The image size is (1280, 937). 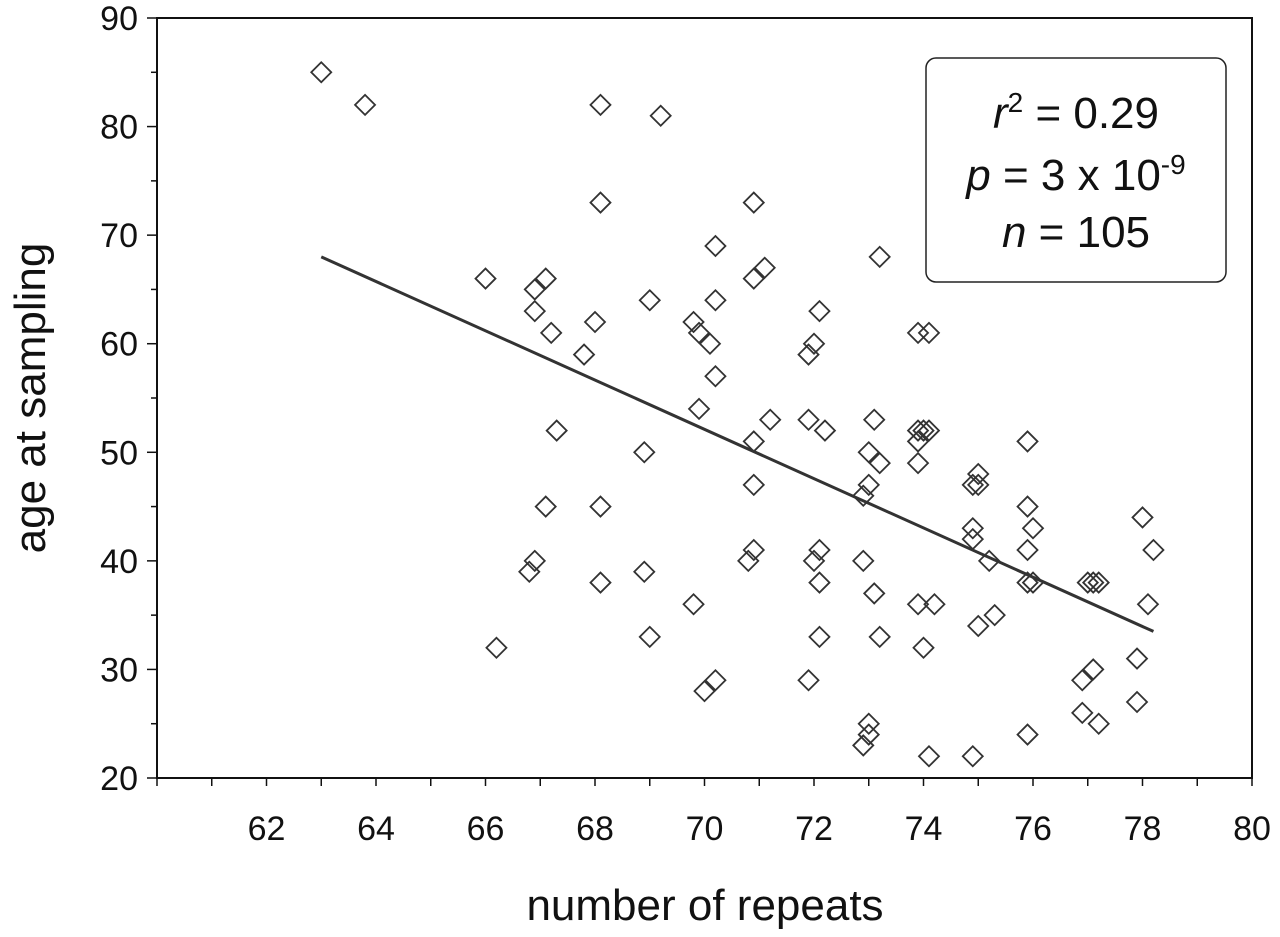 What do you see at coordinates (119, 236) in the screenshot?
I see `y-tick-label: 70` at bounding box center [119, 236].